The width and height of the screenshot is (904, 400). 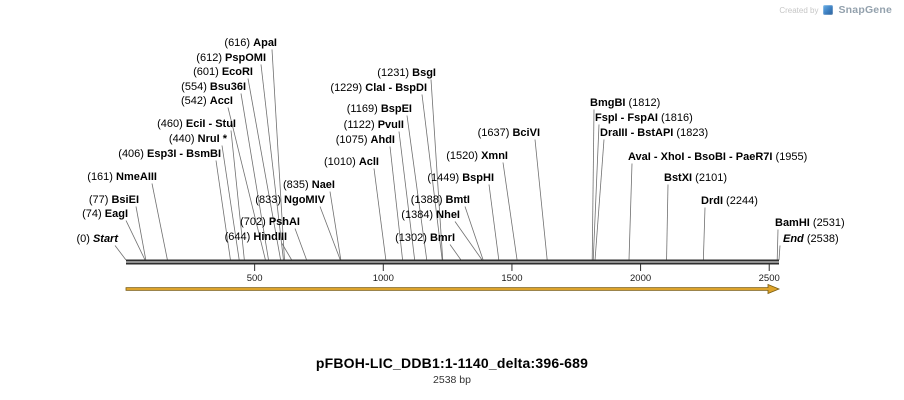 I want to click on site-label: (460) EciI - StuI, so click(x=196, y=124).